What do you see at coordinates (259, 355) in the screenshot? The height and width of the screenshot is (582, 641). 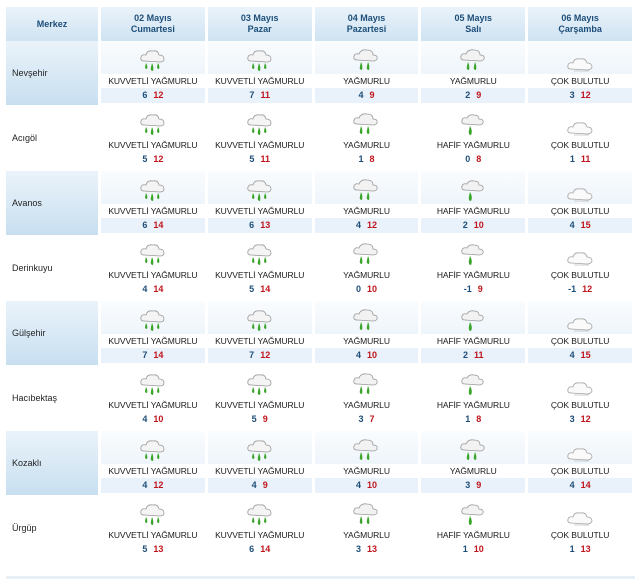 I see `temperature-range: 7 12` at bounding box center [259, 355].